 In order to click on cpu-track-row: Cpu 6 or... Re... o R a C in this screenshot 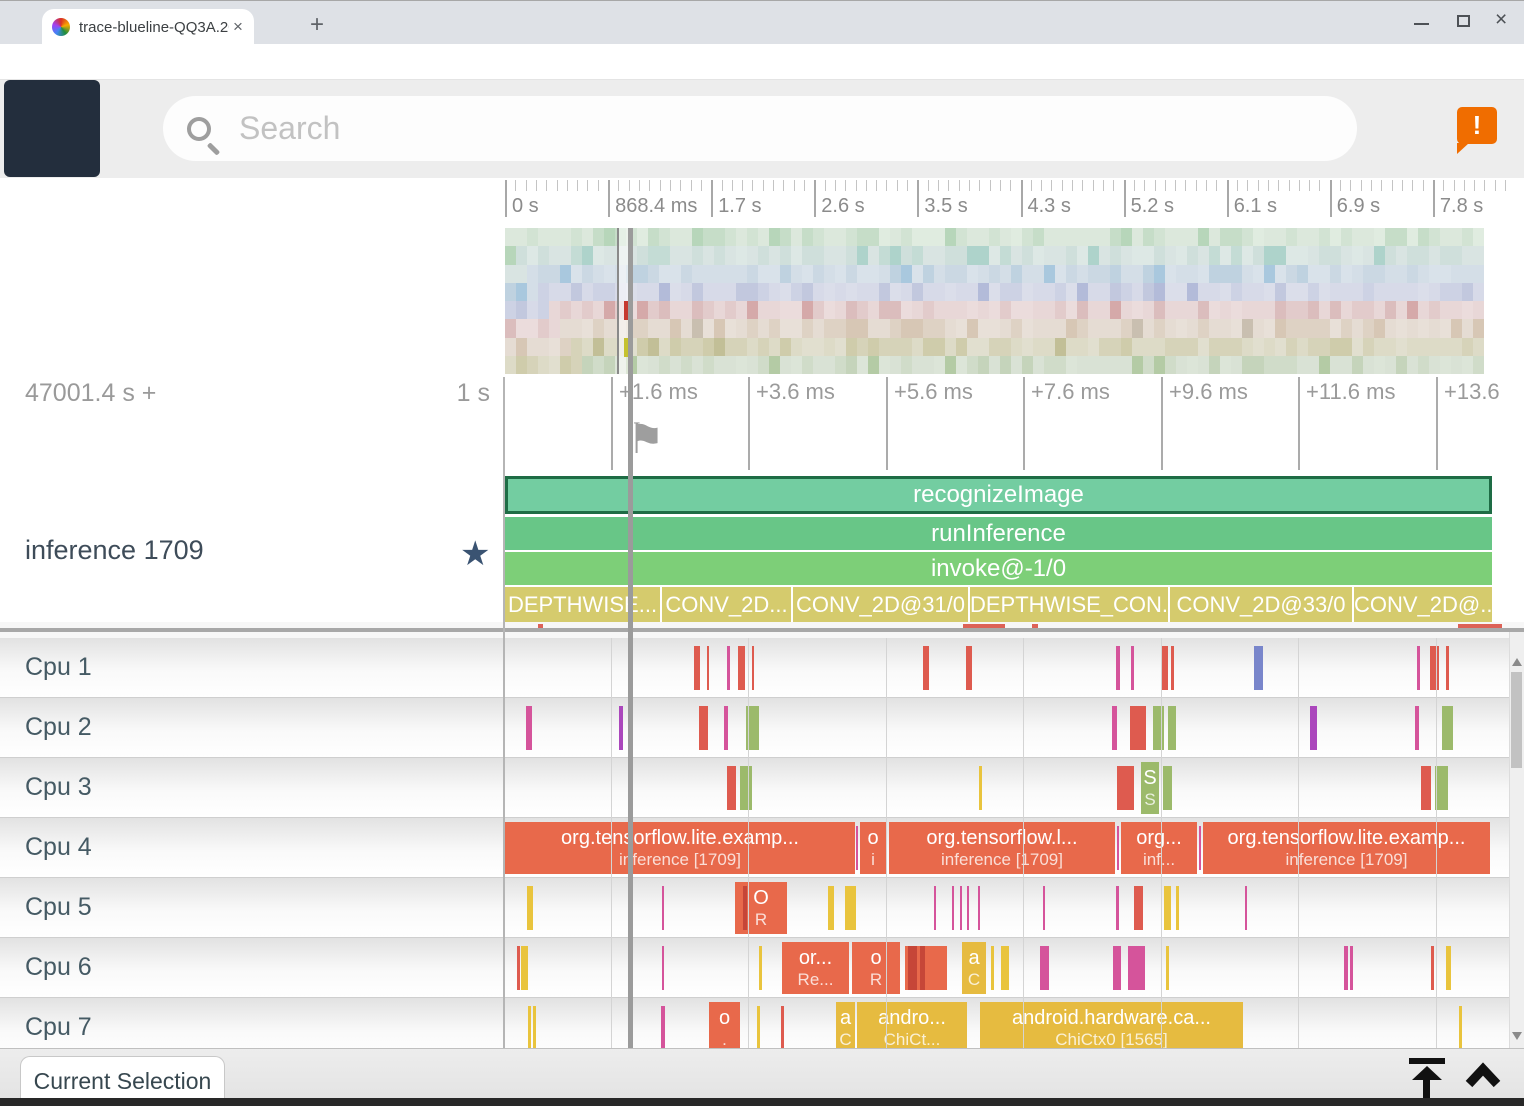, I will do `click(754, 968)`.